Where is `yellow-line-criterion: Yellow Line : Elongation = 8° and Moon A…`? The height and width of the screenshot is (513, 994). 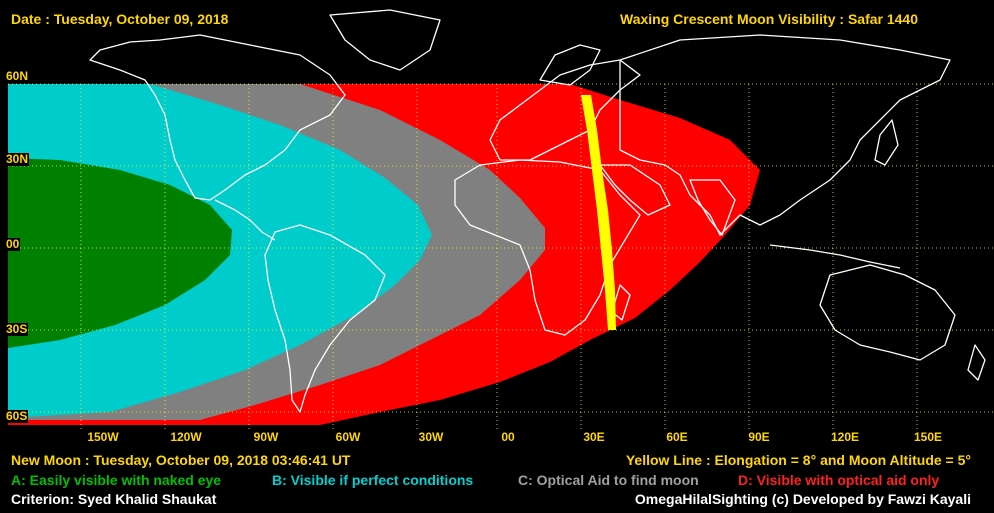 yellow-line-criterion: Yellow Line : Elongation = 8° and Moon A… is located at coordinates (798, 460).